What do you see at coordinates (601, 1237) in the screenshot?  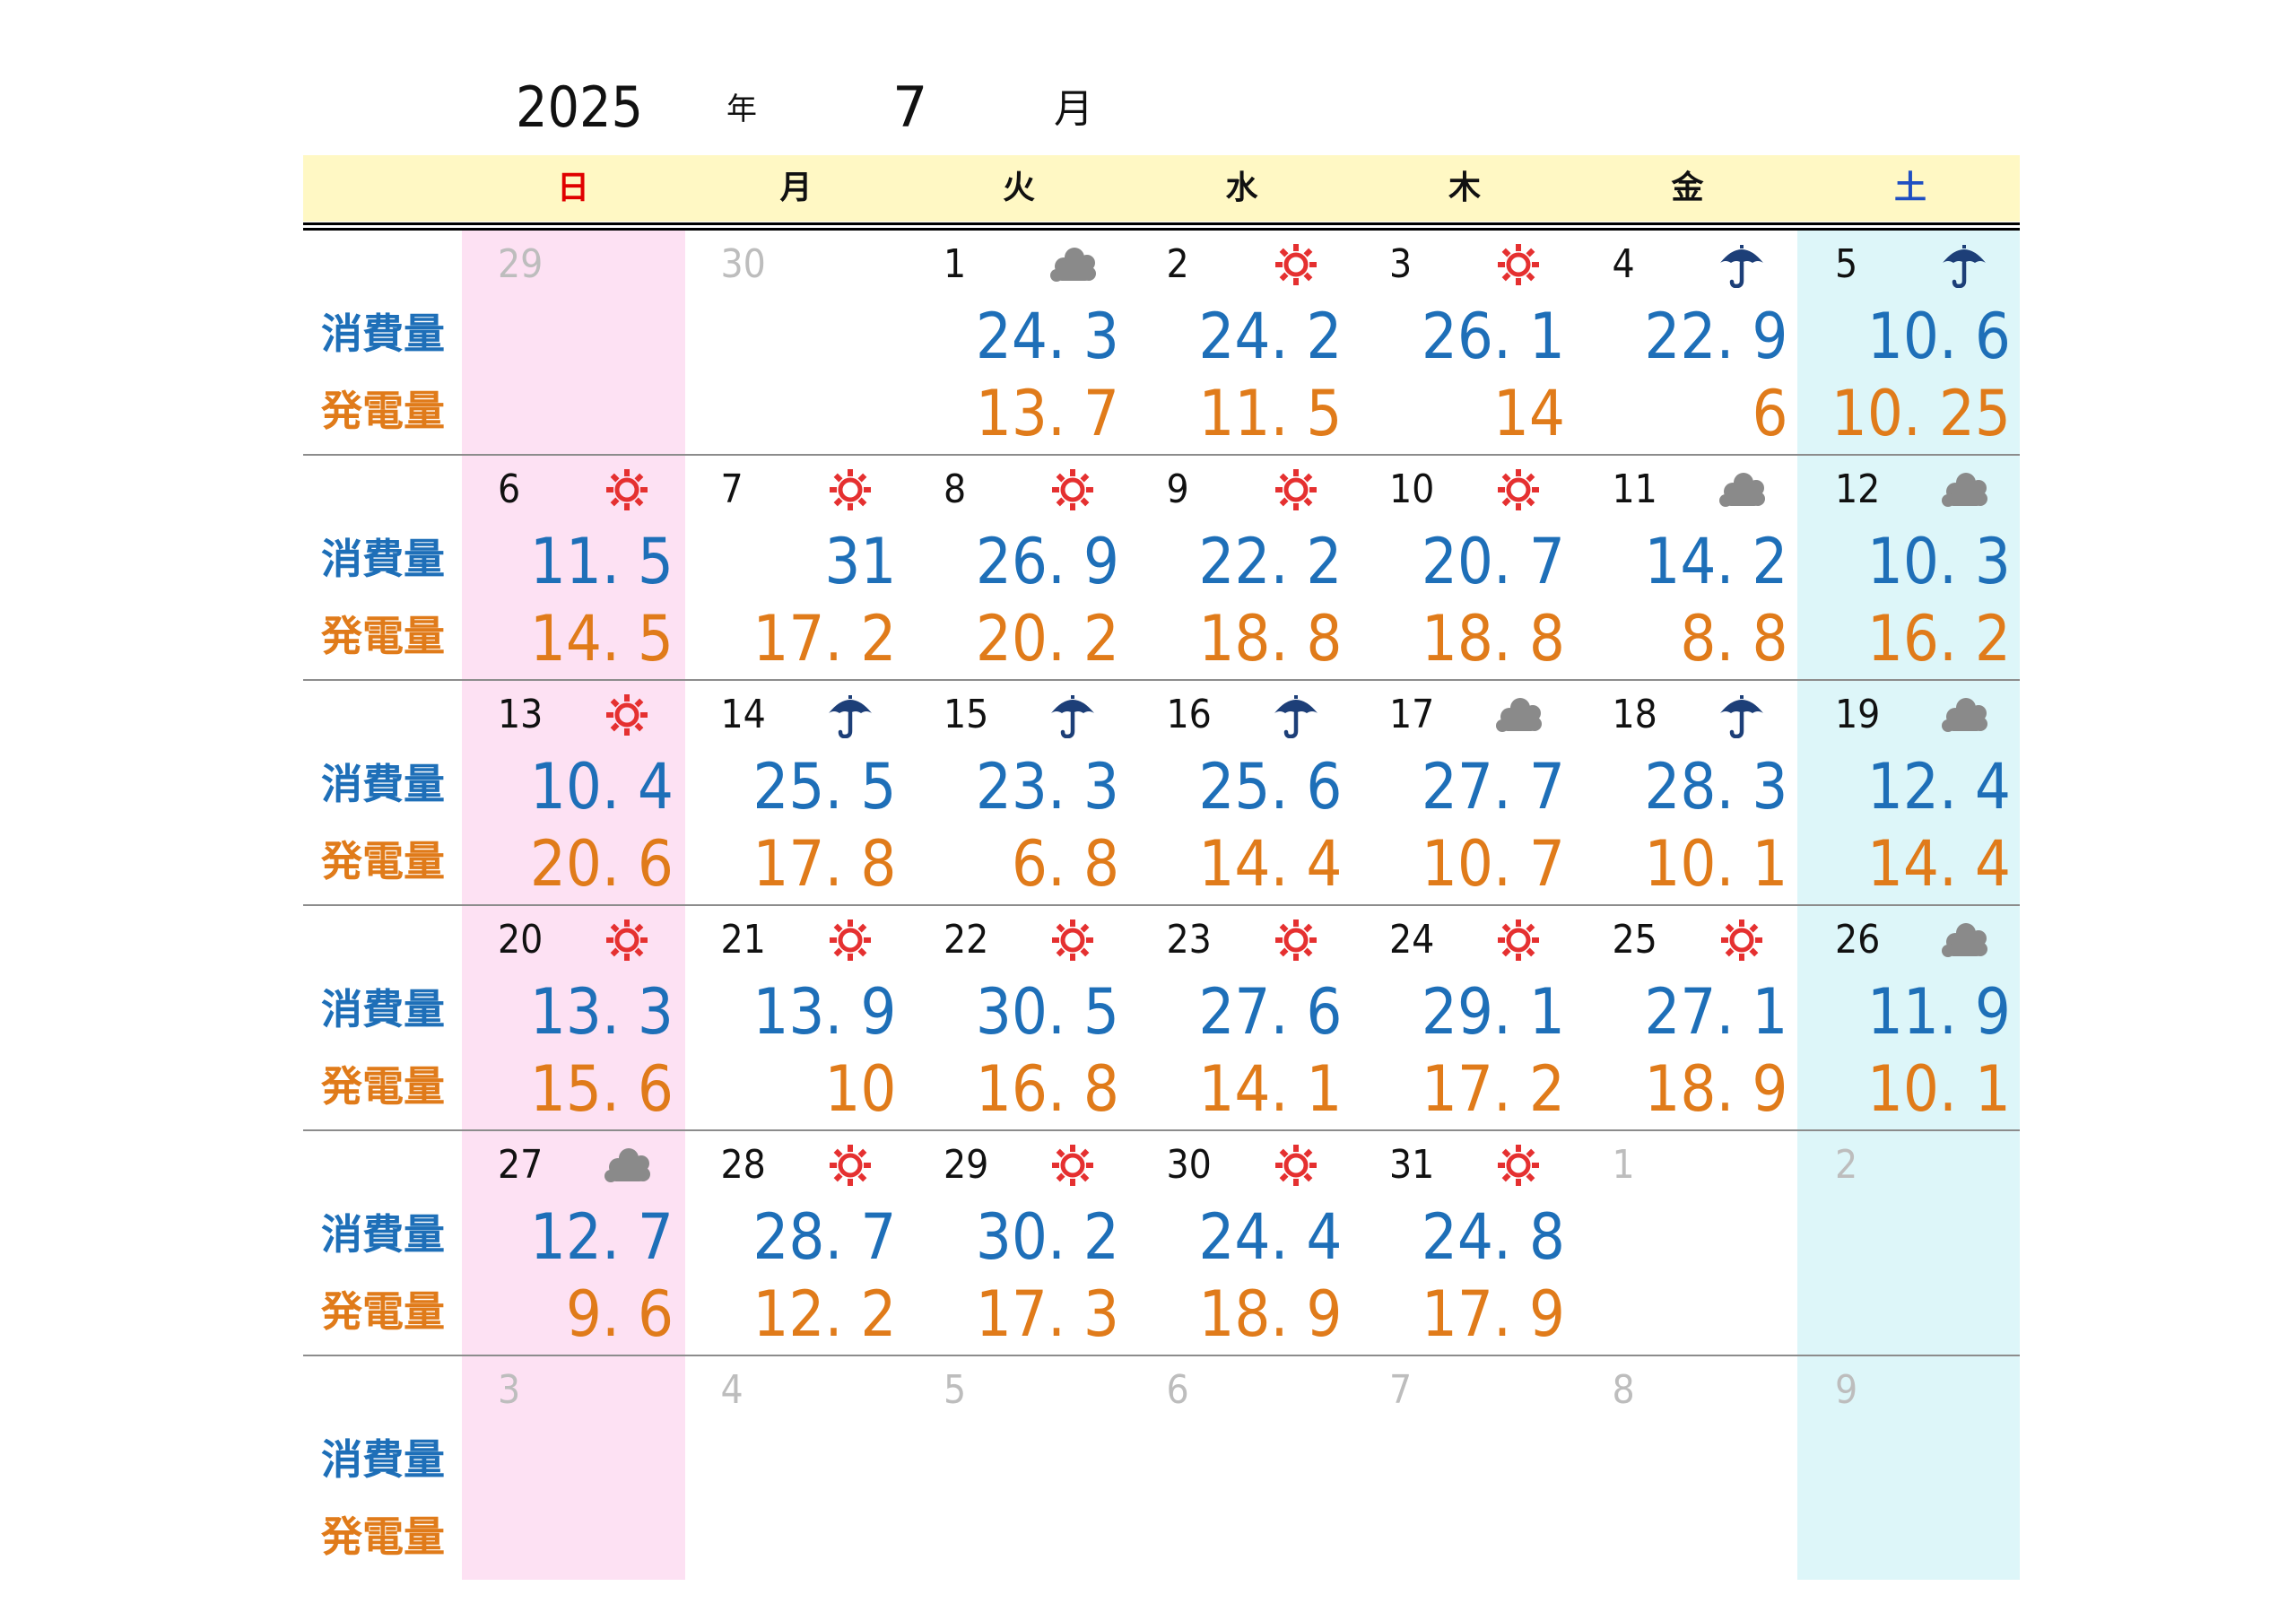 I see `consumption-value: 12. 7` at bounding box center [601, 1237].